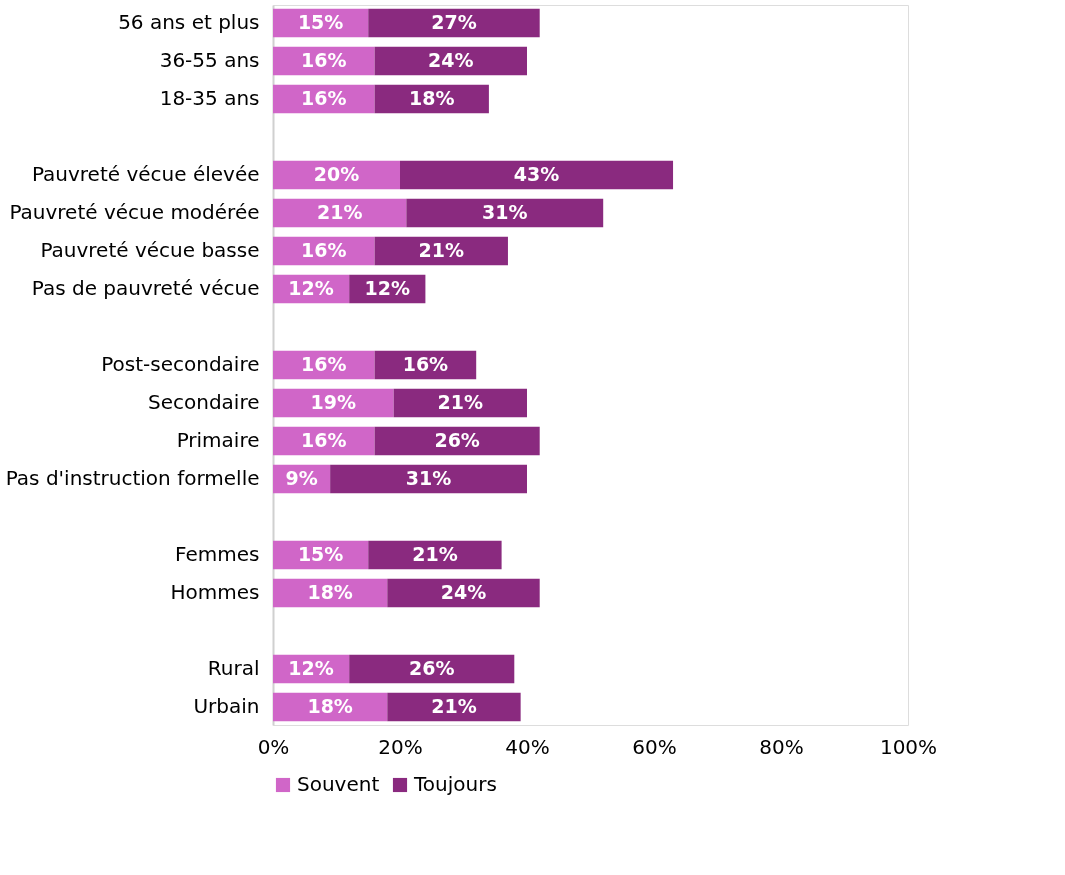 Image resolution: width=1065 pixels, height=875 pixels. Describe the element at coordinates (218, 439) in the screenshot. I see `y-tick-label: Primaire` at that location.